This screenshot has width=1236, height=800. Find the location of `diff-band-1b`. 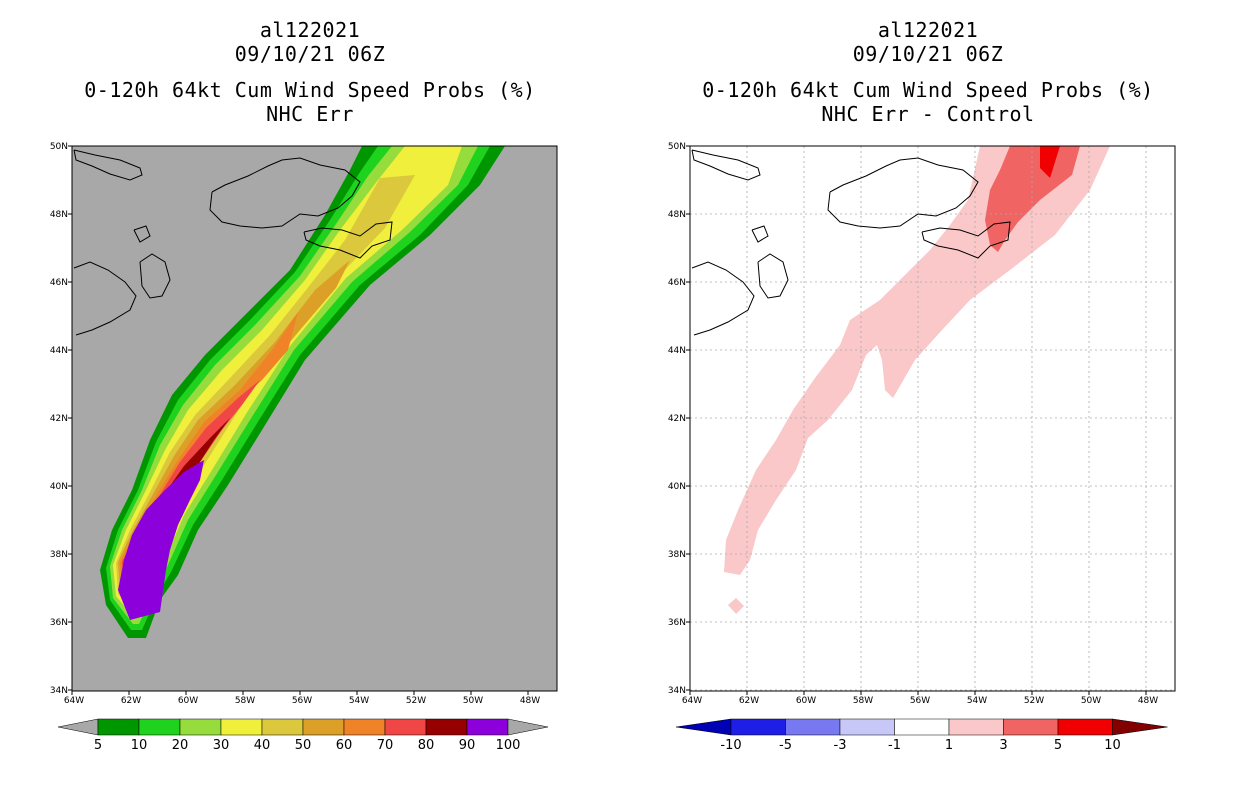

diff-band-1b is located at coordinates (736, 606).